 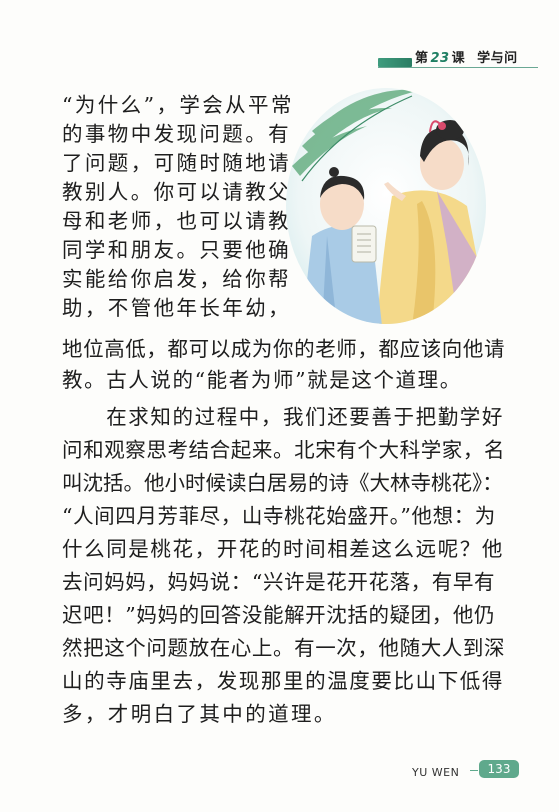 I want to click on text-line: 山的寺庙里去，发现那里的温度要比山下低得, so click(x=283, y=681).